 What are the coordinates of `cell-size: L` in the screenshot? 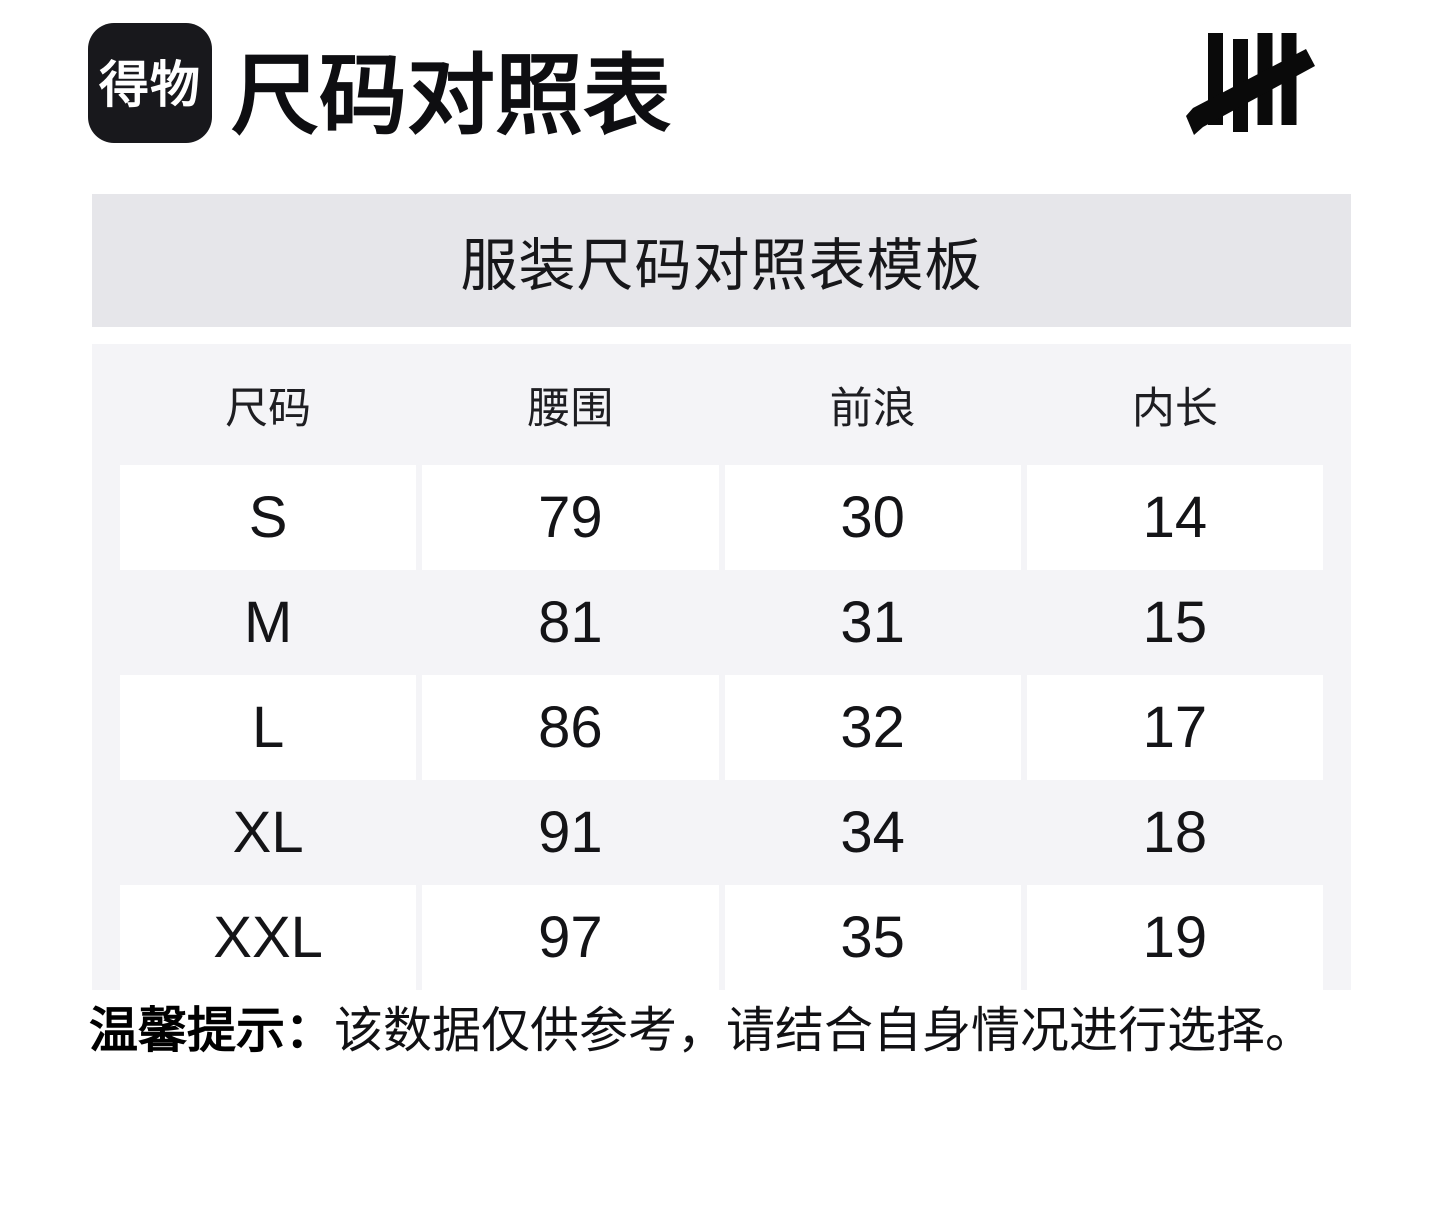 It's located at (268, 727).